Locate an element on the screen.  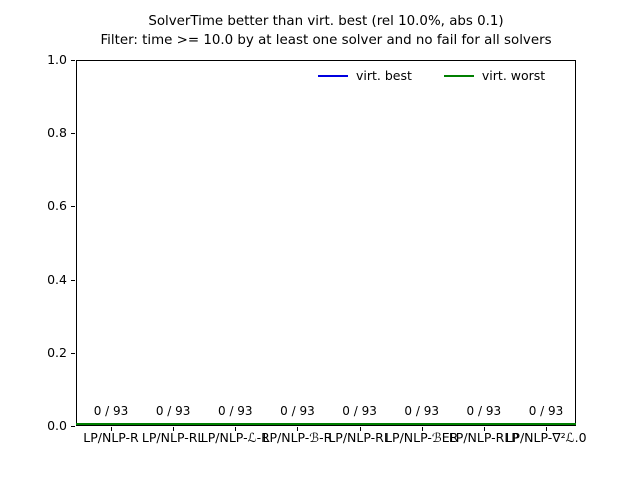
legend-item-virt-best: virt. best is located at coordinates (365, 75).